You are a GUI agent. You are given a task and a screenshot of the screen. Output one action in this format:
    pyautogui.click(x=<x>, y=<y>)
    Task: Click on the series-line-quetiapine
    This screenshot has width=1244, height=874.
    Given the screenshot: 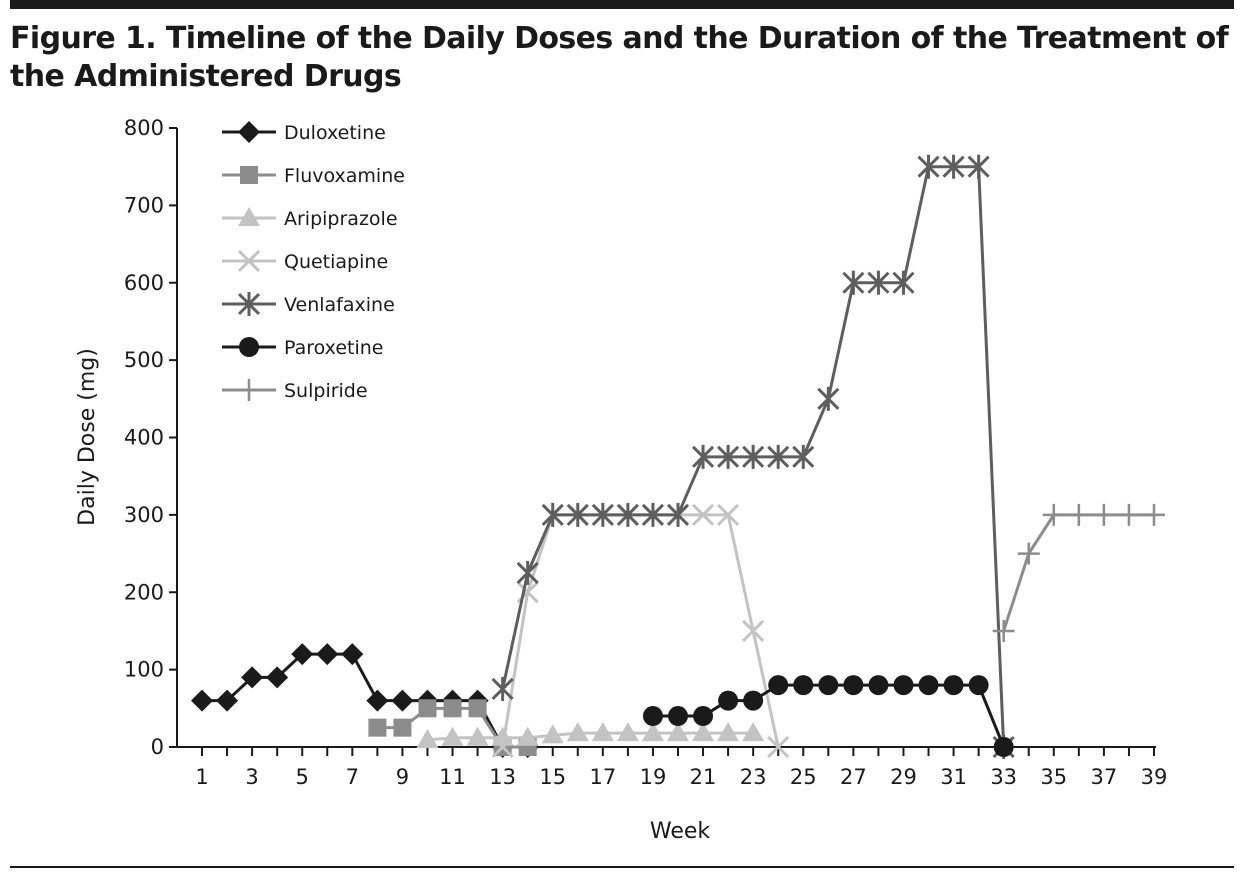 What is the action you would take?
    pyautogui.click(x=640, y=630)
    